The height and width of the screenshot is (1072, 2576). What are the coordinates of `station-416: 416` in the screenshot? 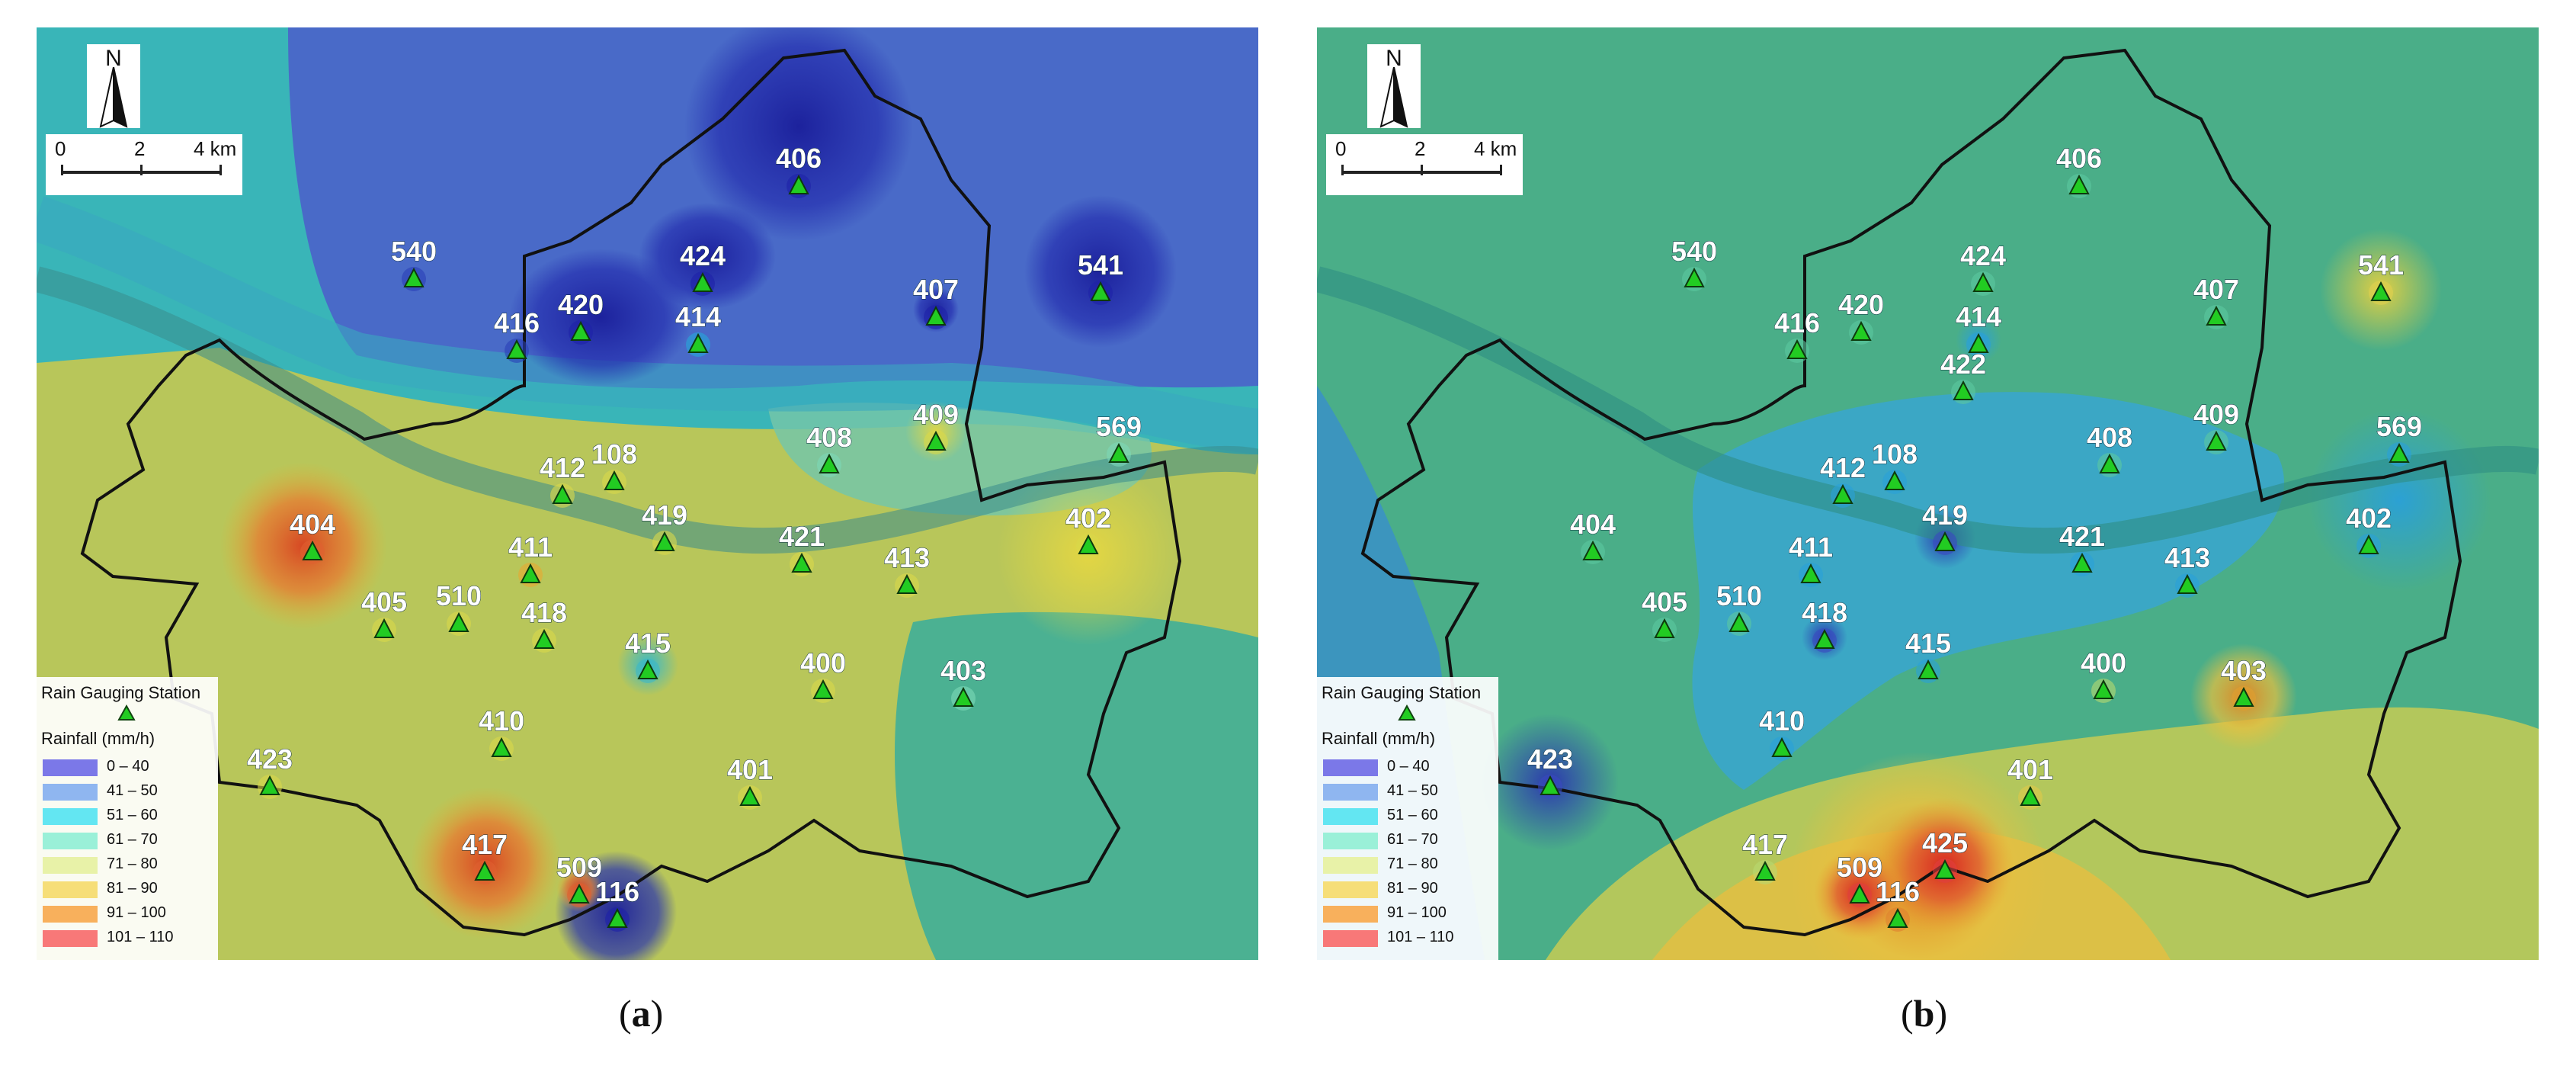 It's located at (516, 335).